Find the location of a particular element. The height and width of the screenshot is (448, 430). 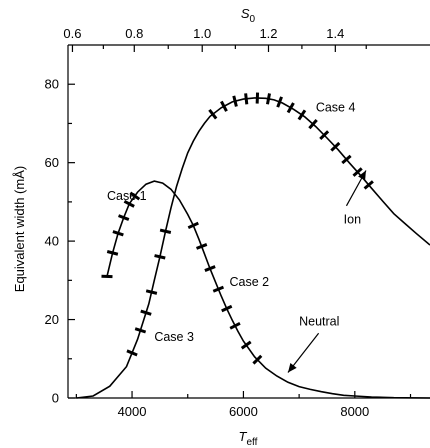

x-axis-title-sub: eff is located at coordinates (252, 442).